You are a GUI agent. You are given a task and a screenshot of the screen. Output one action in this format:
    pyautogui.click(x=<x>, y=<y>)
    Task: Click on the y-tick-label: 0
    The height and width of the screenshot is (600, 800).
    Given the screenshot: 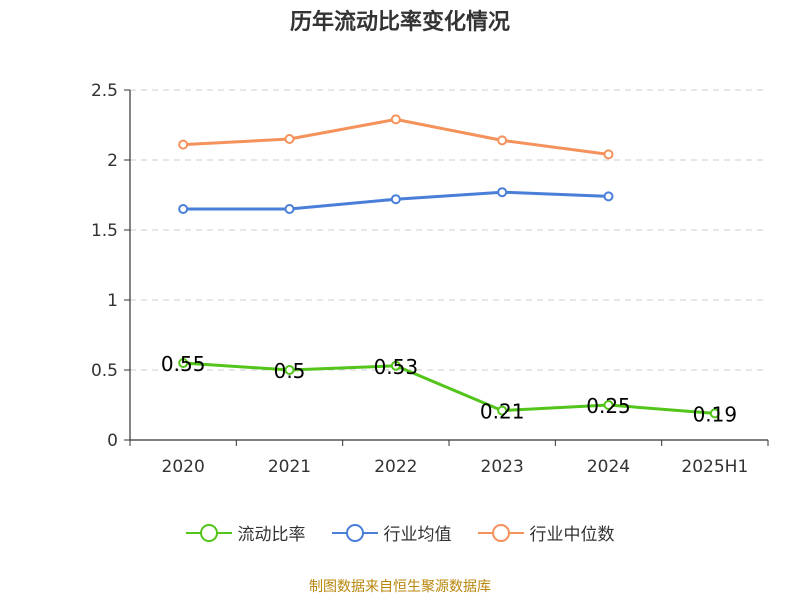 What is the action you would take?
    pyautogui.click(x=112, y=441)
    